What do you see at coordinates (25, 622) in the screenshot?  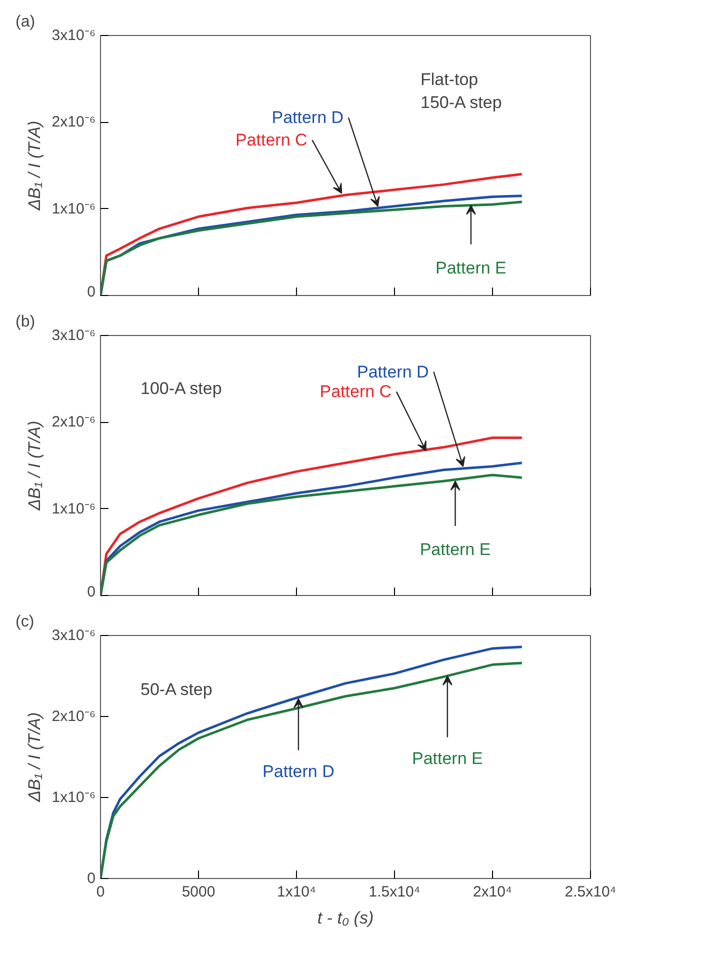 I see `chart-title: (c)` at bounding box center [25, 622].